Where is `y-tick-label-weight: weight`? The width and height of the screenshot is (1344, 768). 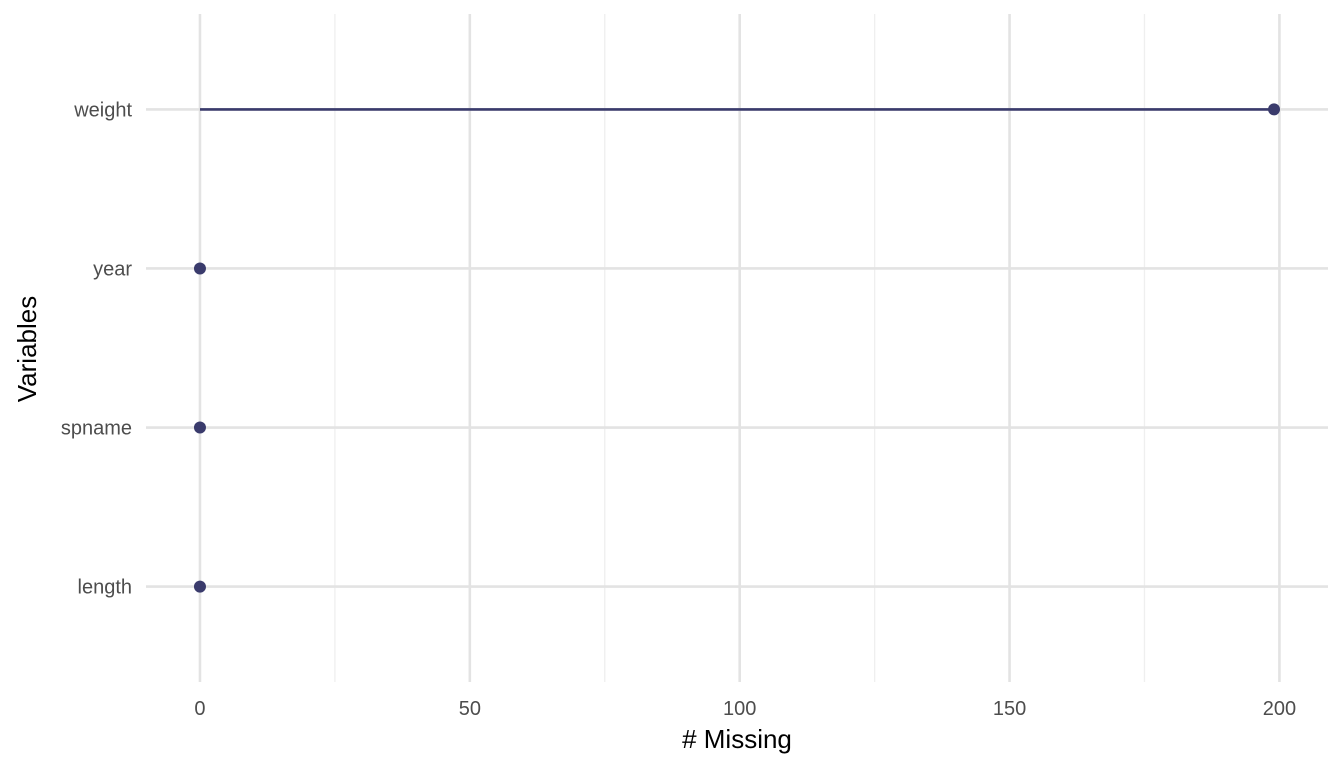 y-tick-label-weight: weight is located at coordinates (102, 110).